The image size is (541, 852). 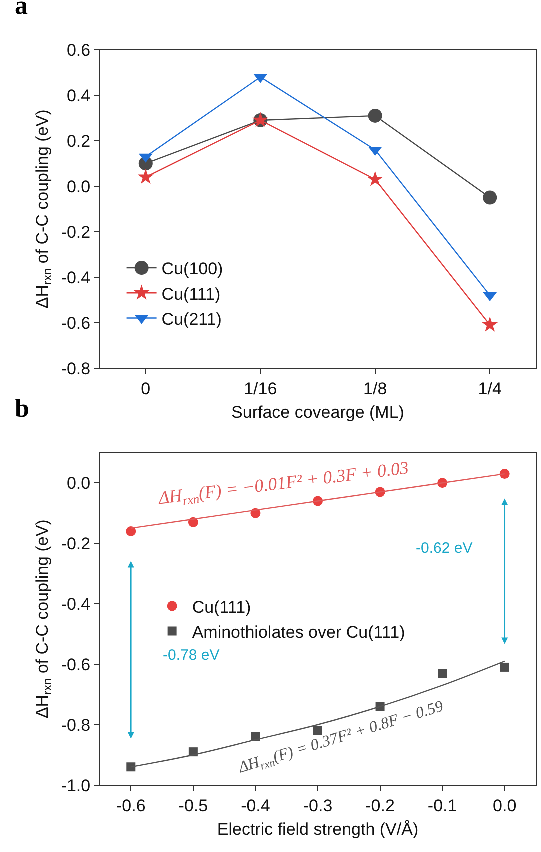 I want to click on legend-label: Cu(100), so click(x=193, y=269).